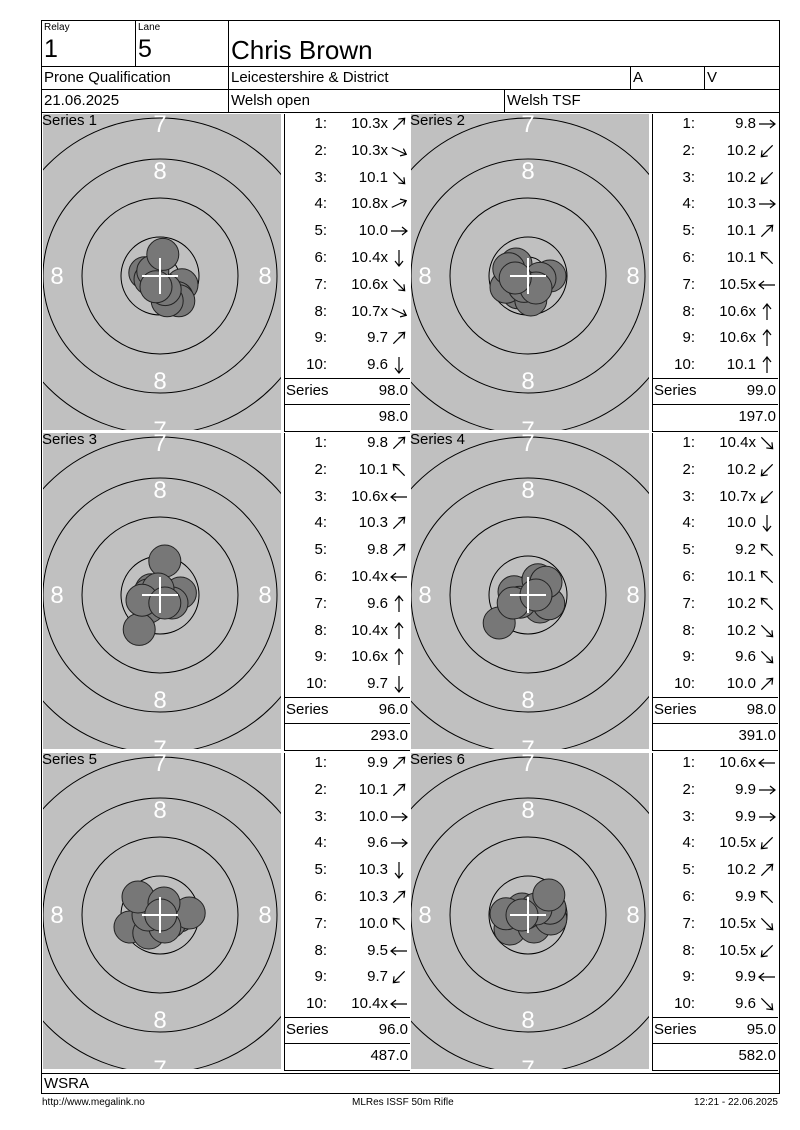  Describe the element at coordinates (715, 431) in the screenshot. I see `block-bottom-divider` at that location.